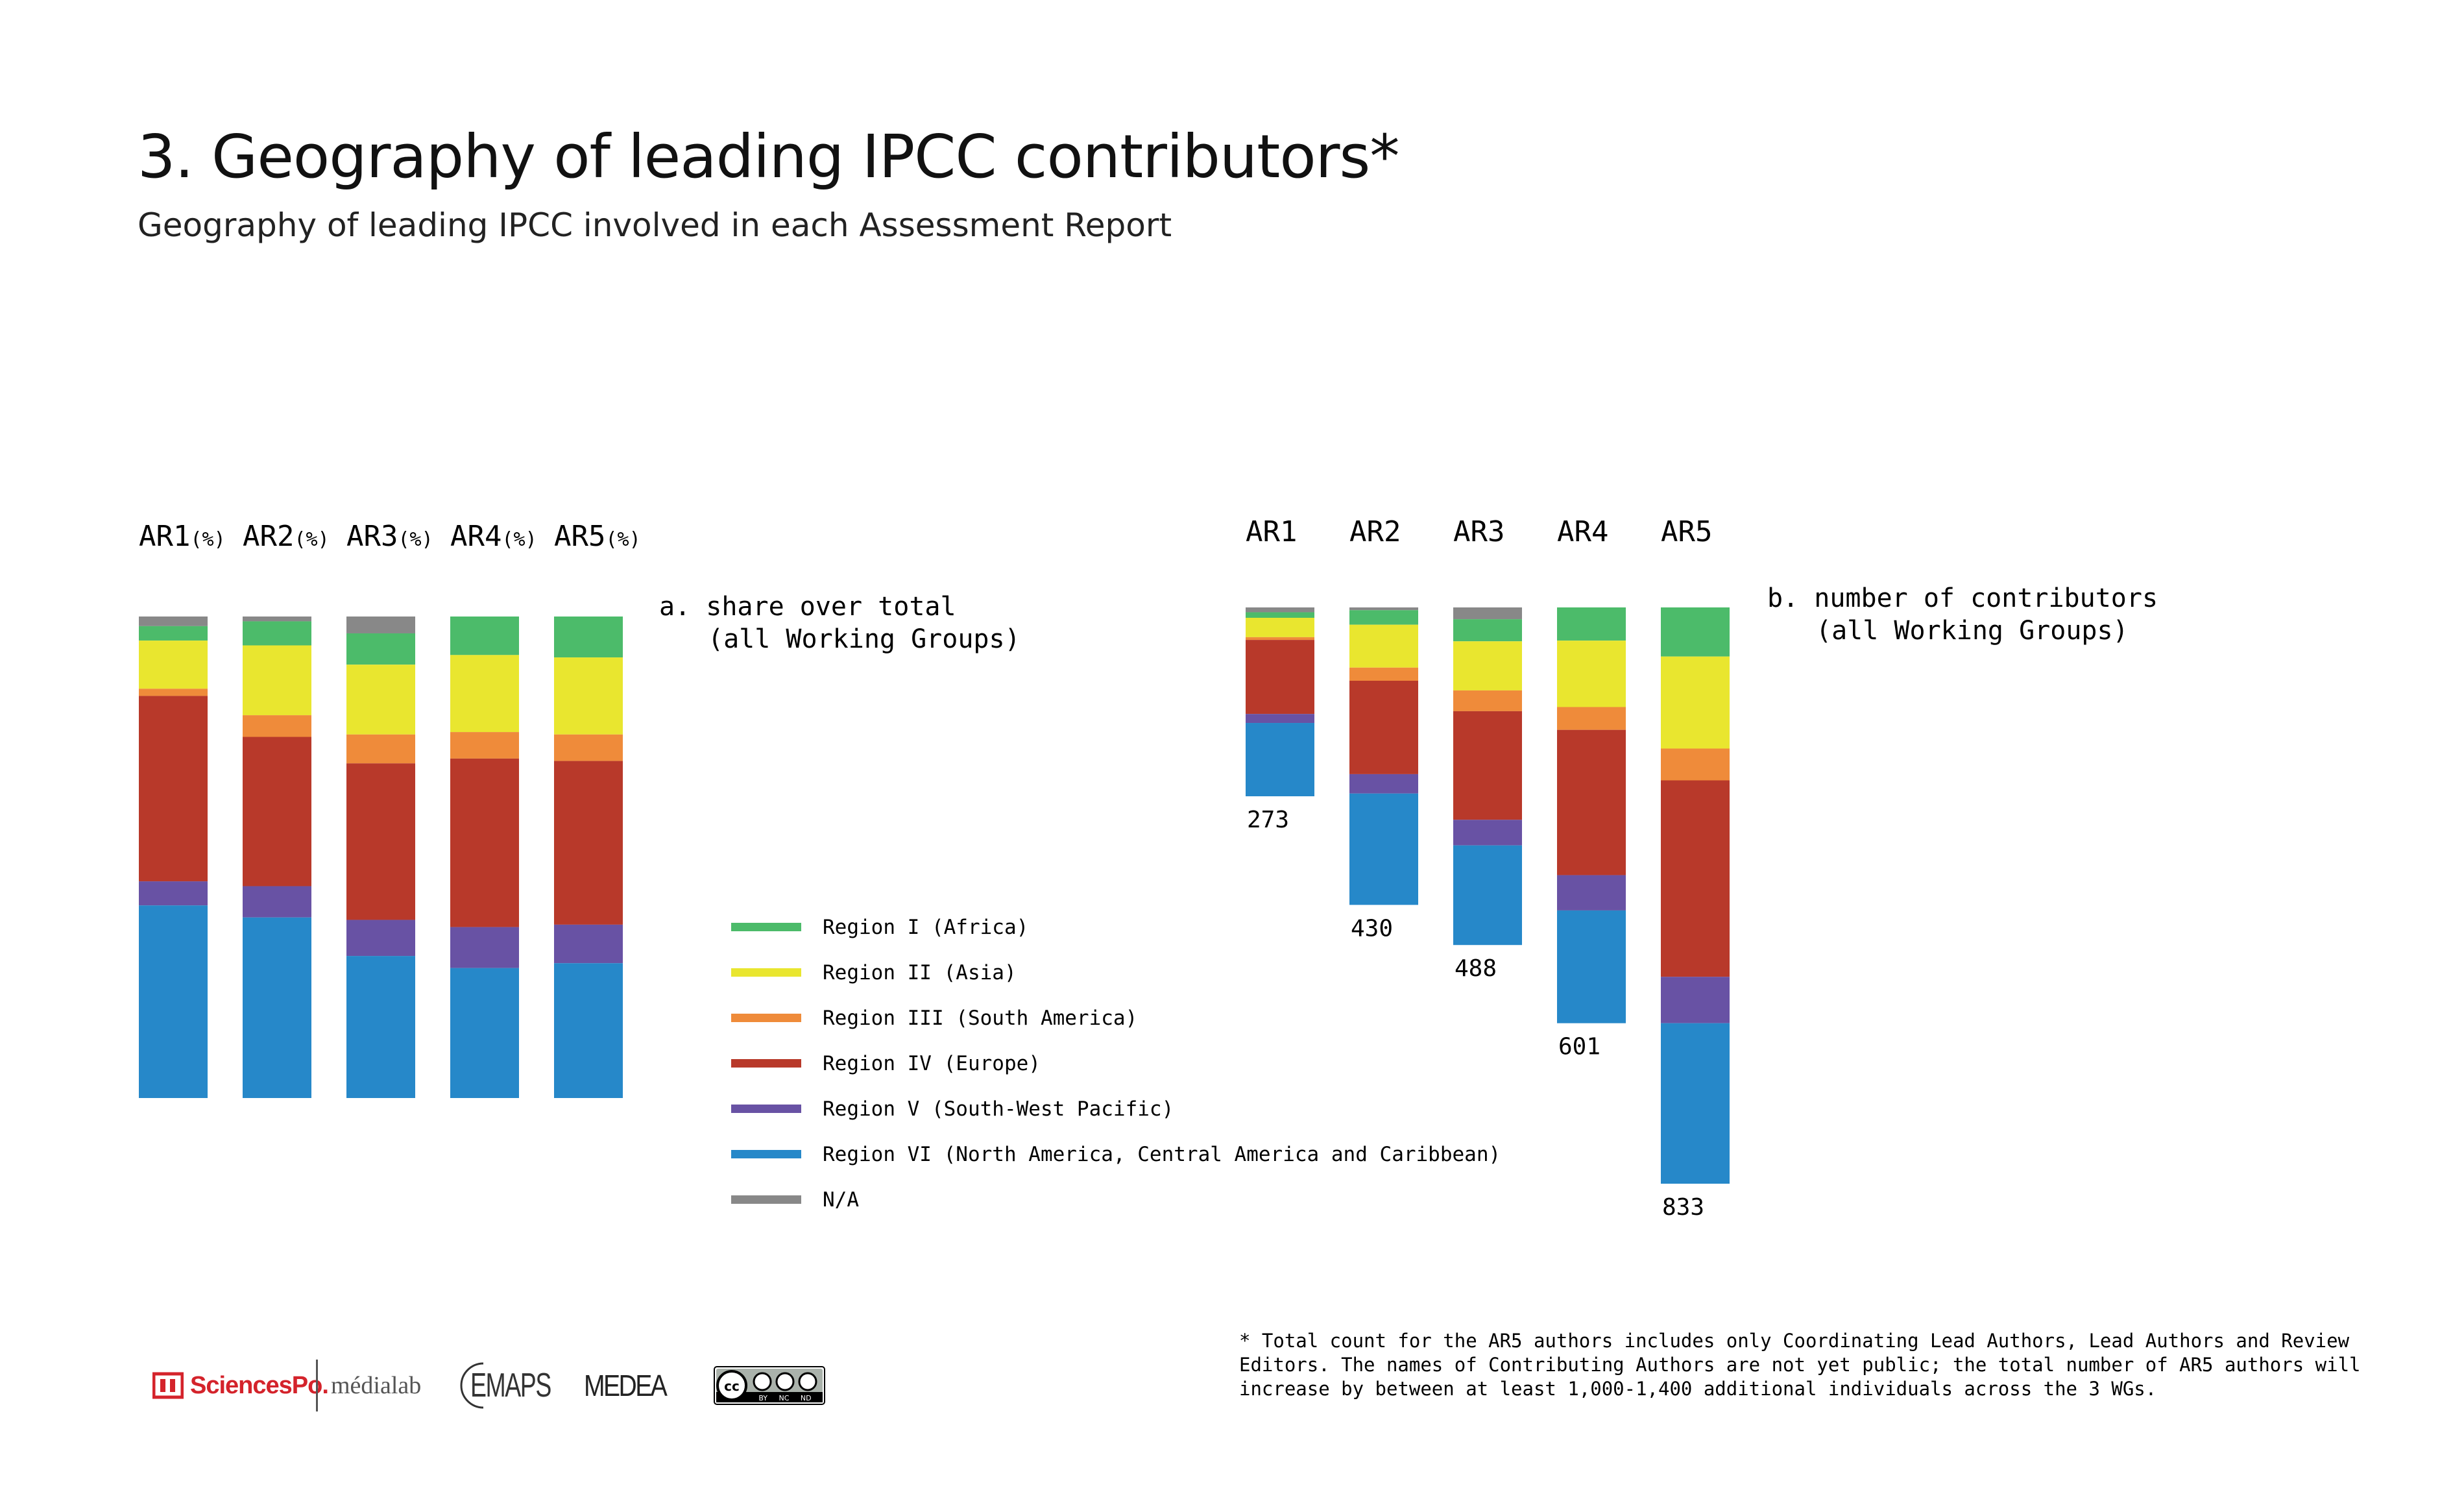 The height and width of the screenshot is (1490, 2464). I want to click on share-bar-ar5-region-v-south-west-pacific, so click(588, 944).